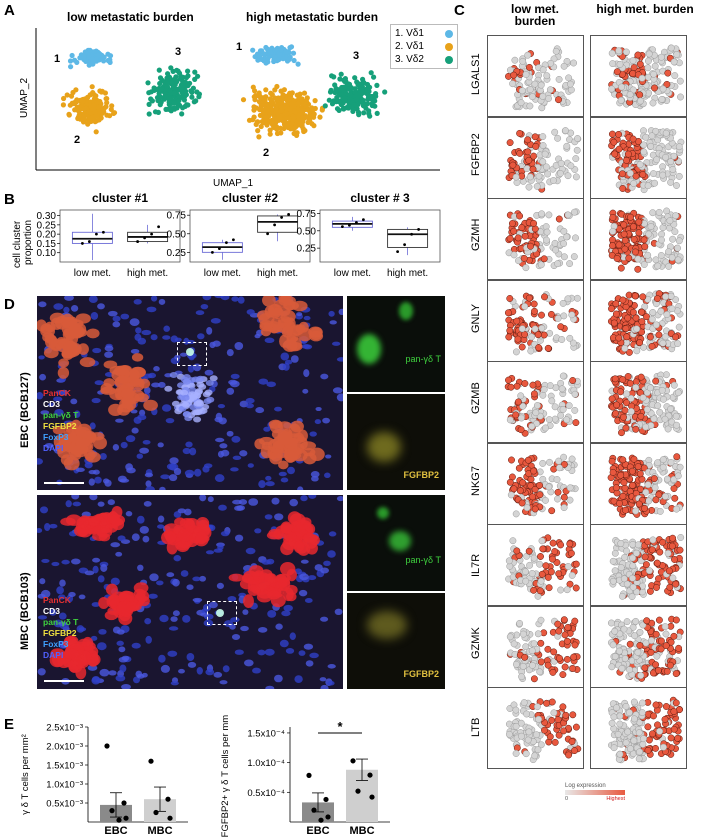 The height and width of the screenshot is (840, 708). What do you see at coordinates (47, 216) in the screenshot?
I see `boxplot-tick-label: 0.30` at bounding box center [47, 216].